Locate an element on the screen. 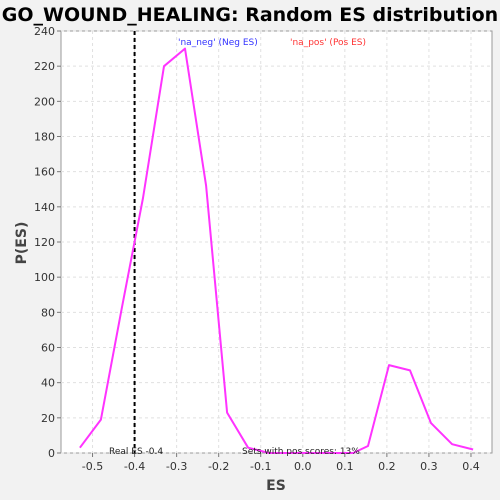  x-tick-label: -0.4 is located at coordinates (134, 466).